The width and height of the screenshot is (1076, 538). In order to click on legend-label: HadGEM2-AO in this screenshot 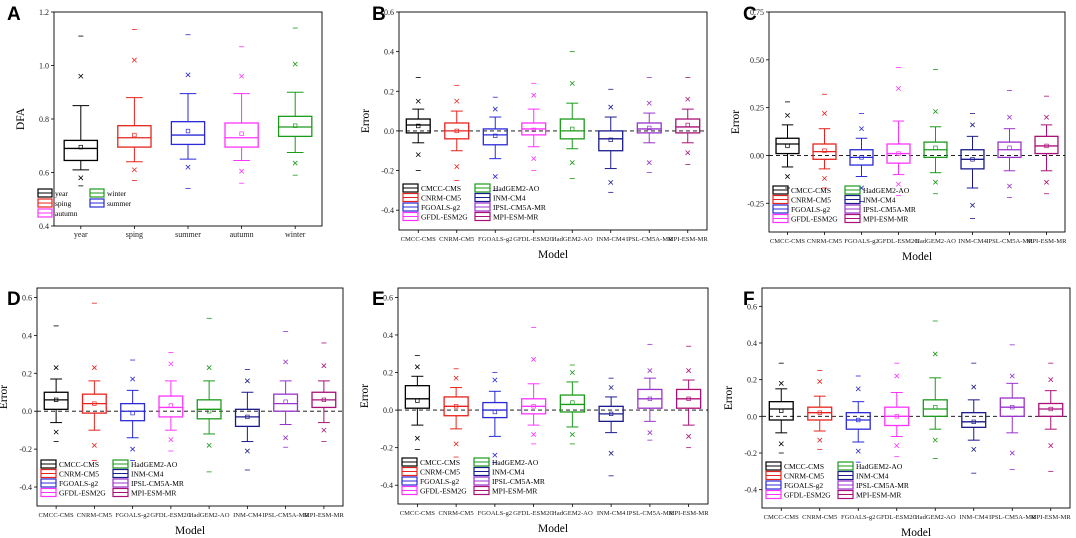, I will do `click(516, 188)`.